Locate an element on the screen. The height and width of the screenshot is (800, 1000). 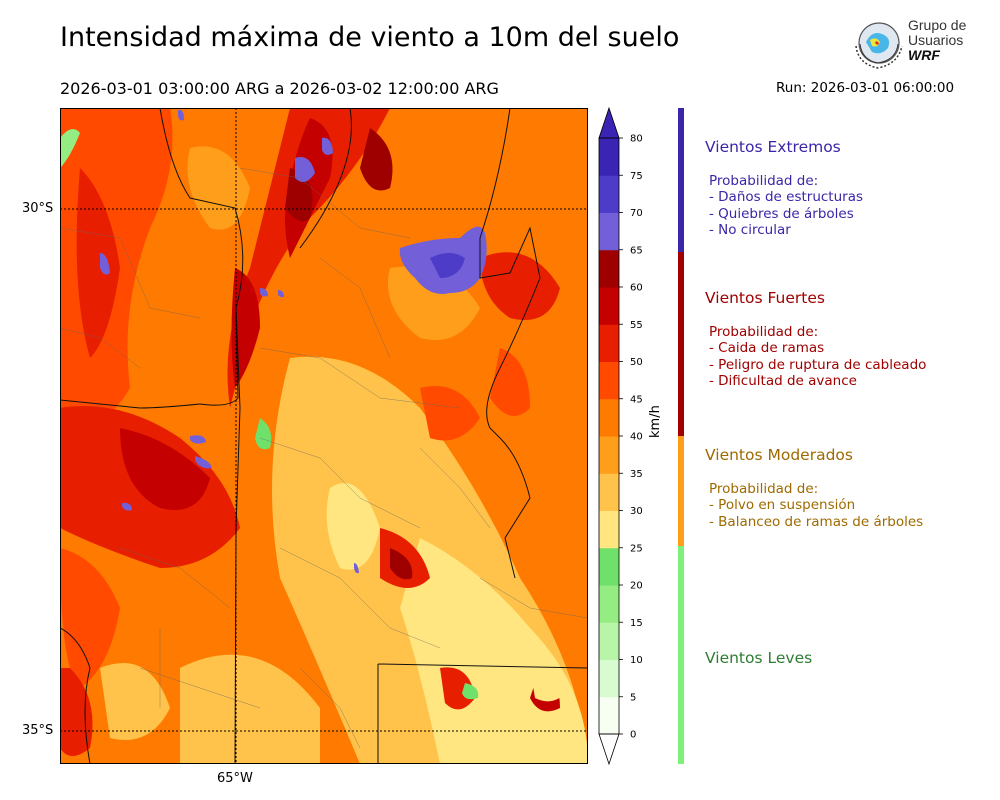
lat-label-35s: 35°S is located at coordinates (38, 730).